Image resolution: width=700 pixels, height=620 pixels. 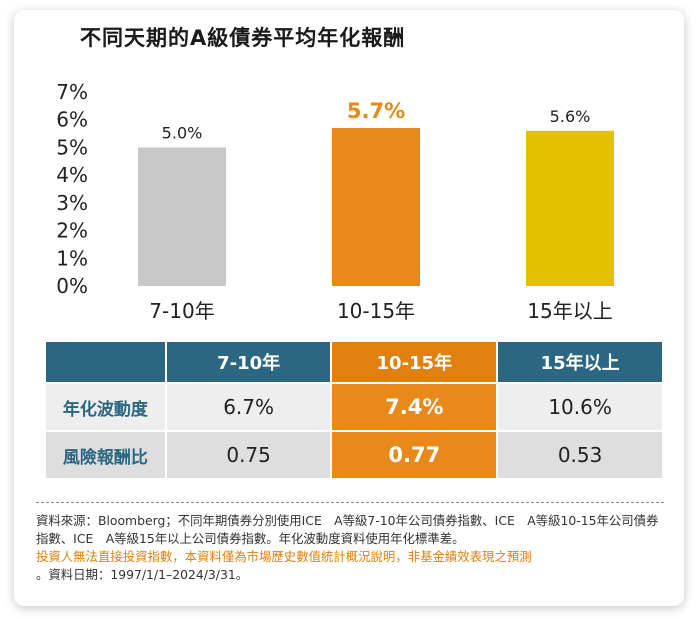 I want to click on y-tick-label: 6%, so click(x=72, y=120).